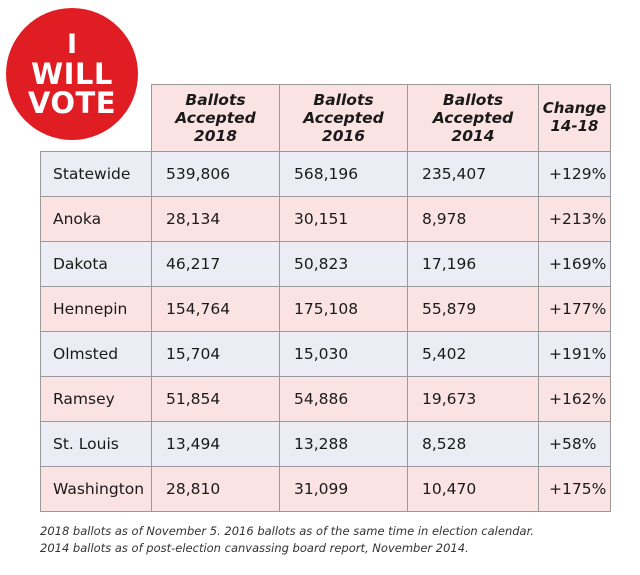 This screenshot has width=640, height=575. I want to click on table-row: Washington 28,810 31,099 10,470 +175%, so click(325, 489).